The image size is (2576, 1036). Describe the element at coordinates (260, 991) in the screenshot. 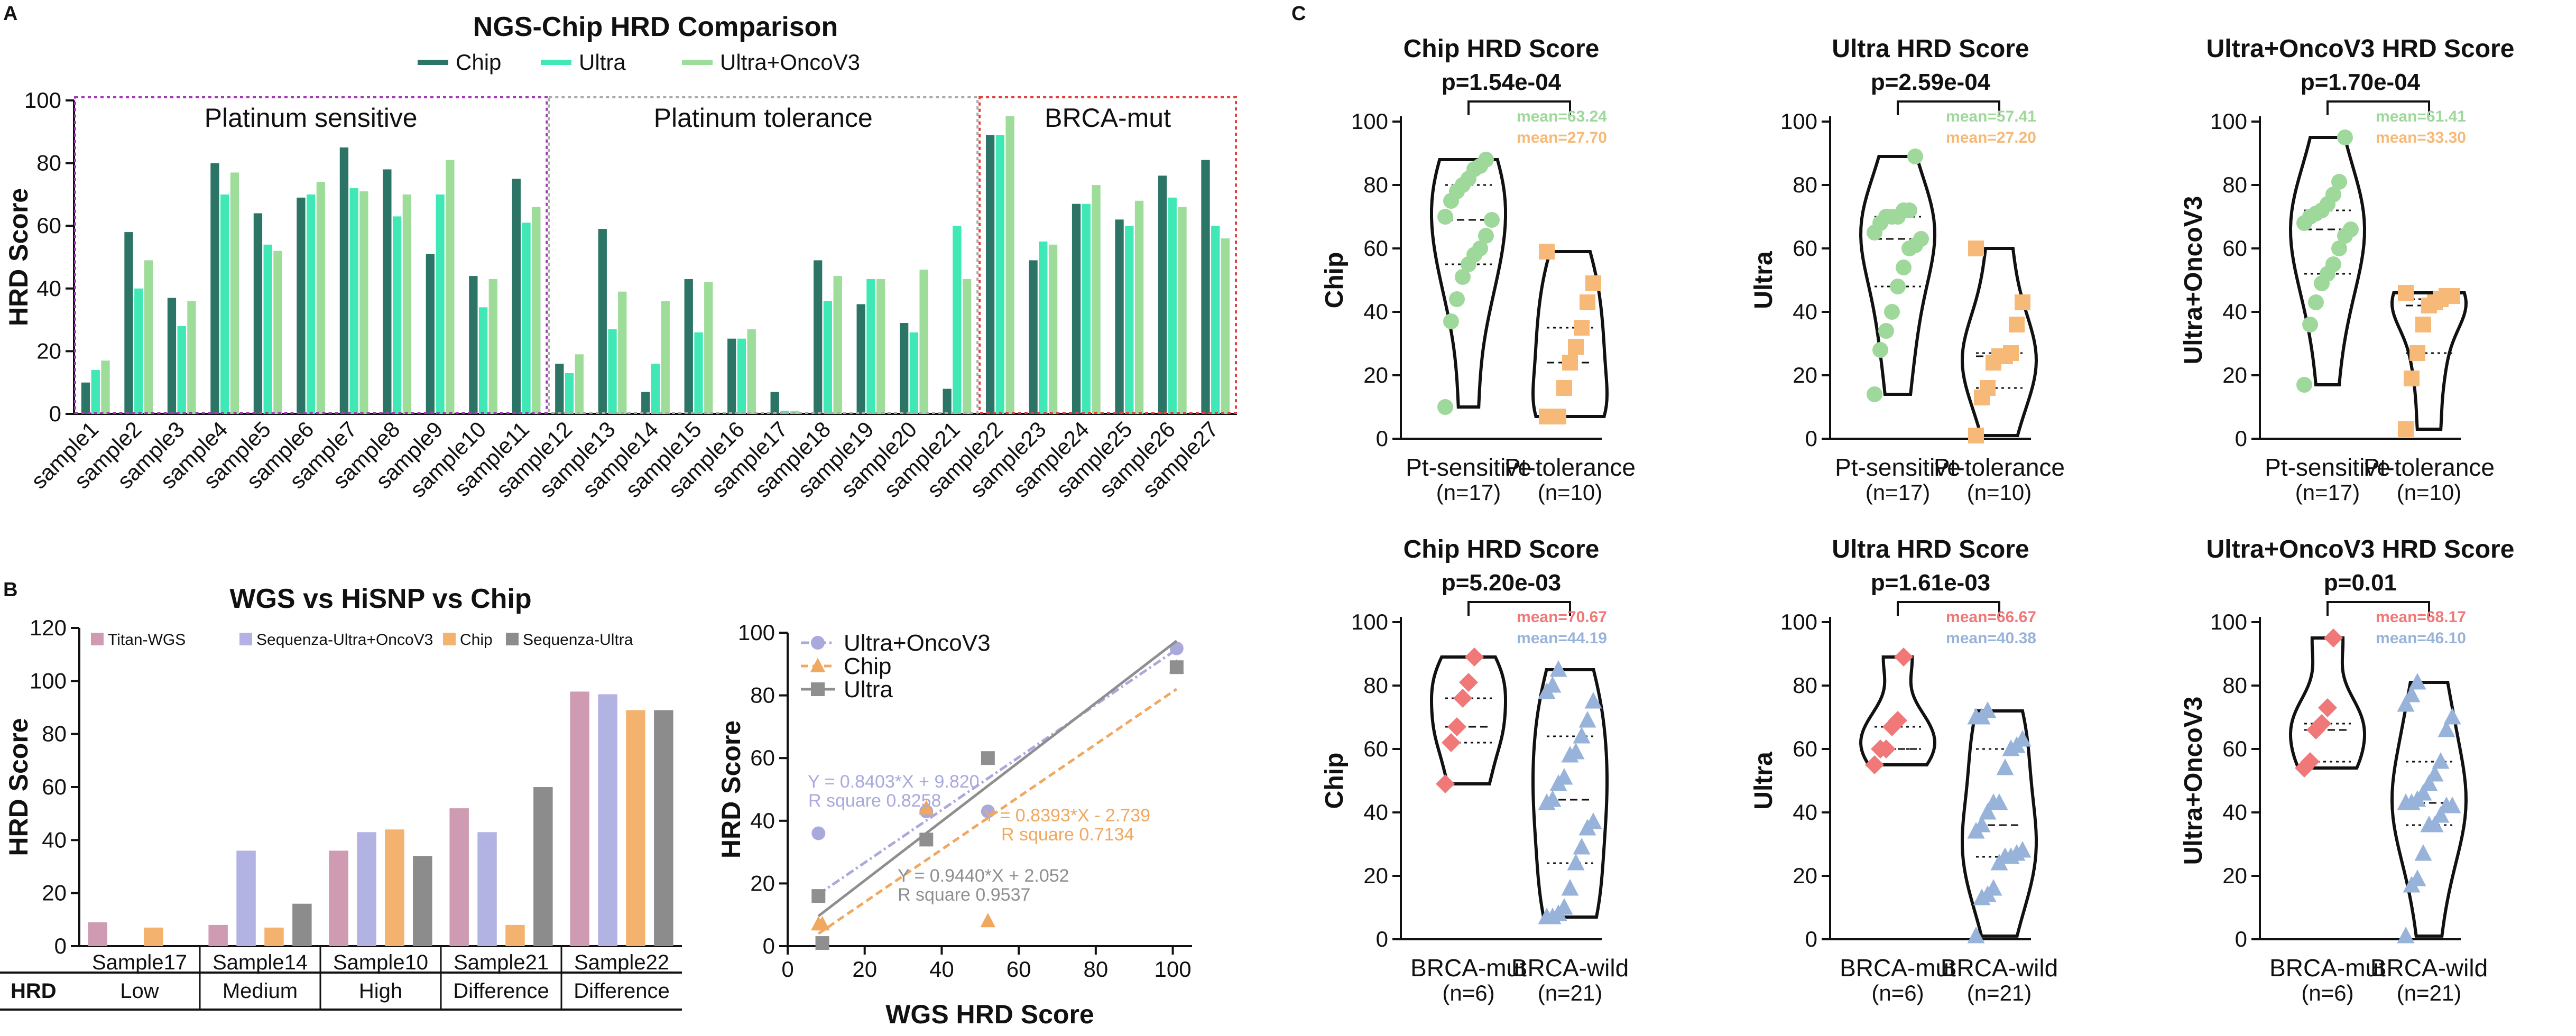

I see `hrd-class-label: Medium` at that location.